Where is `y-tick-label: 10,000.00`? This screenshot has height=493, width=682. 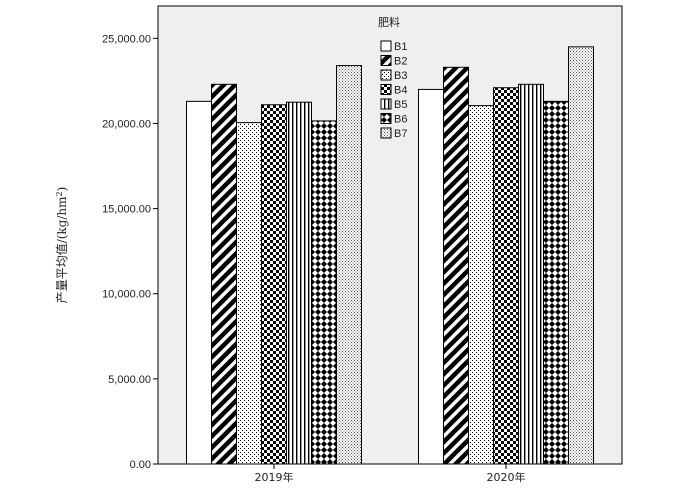
y-tick-label: 10,000.00 is located at coordinates (126, 295).